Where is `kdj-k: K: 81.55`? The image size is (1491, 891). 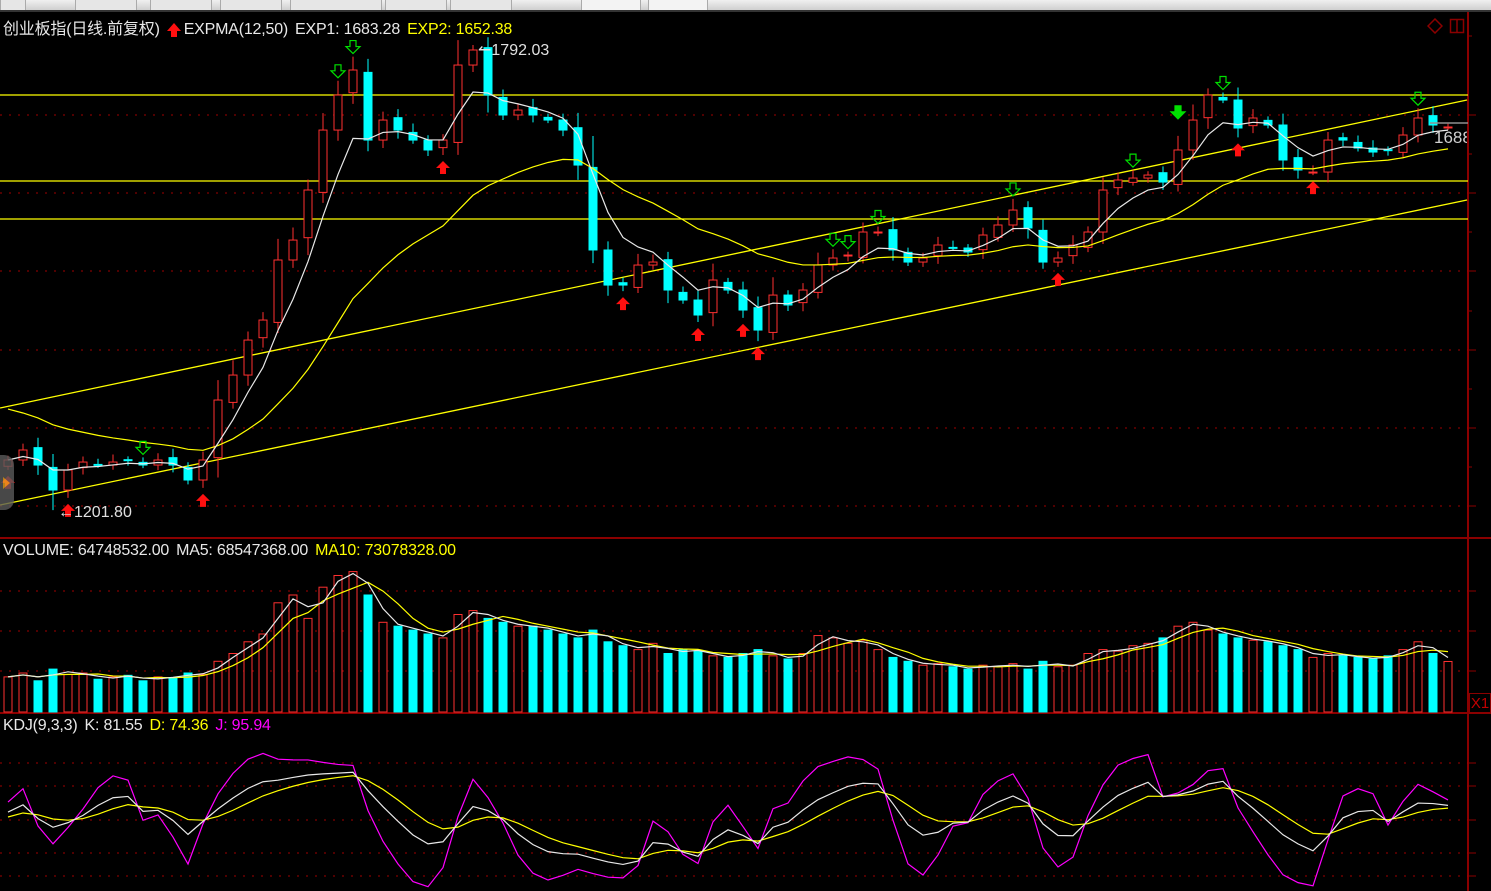
kdj-k: K: 81.55 is located at coordinates (113, 725).